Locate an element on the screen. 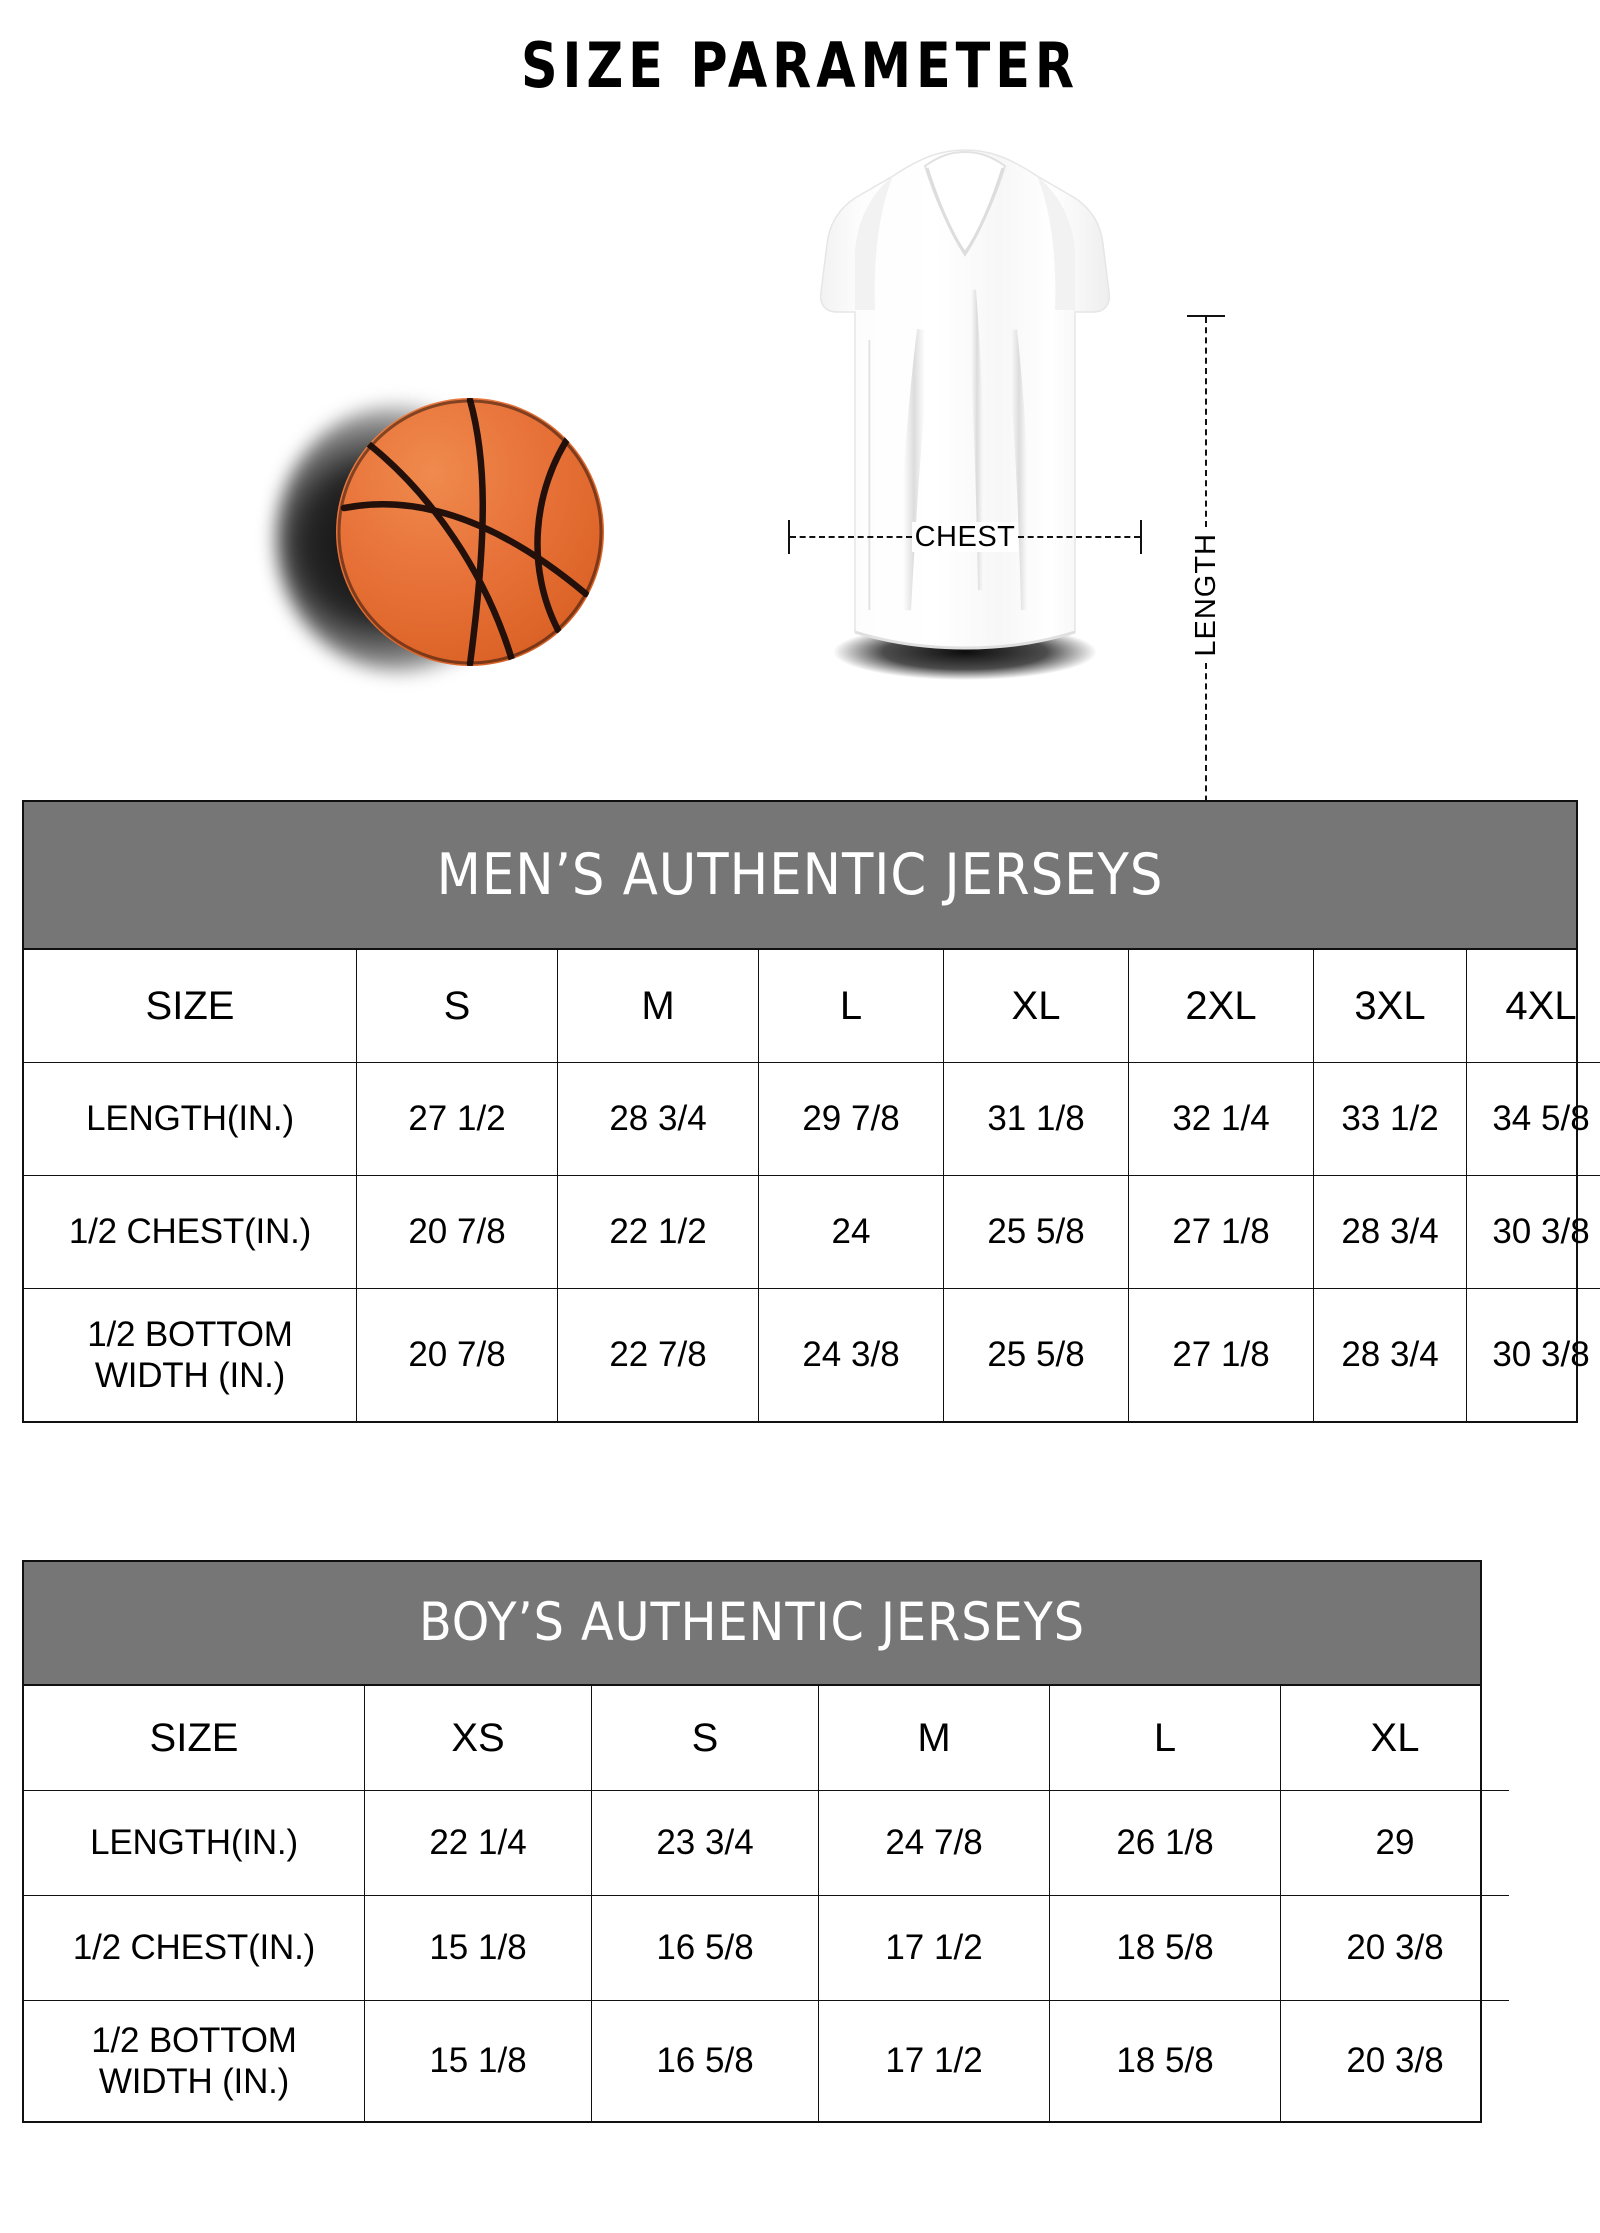  boys-bottom-xl: 20 3/8 is located at coordinates (1394, 2060).